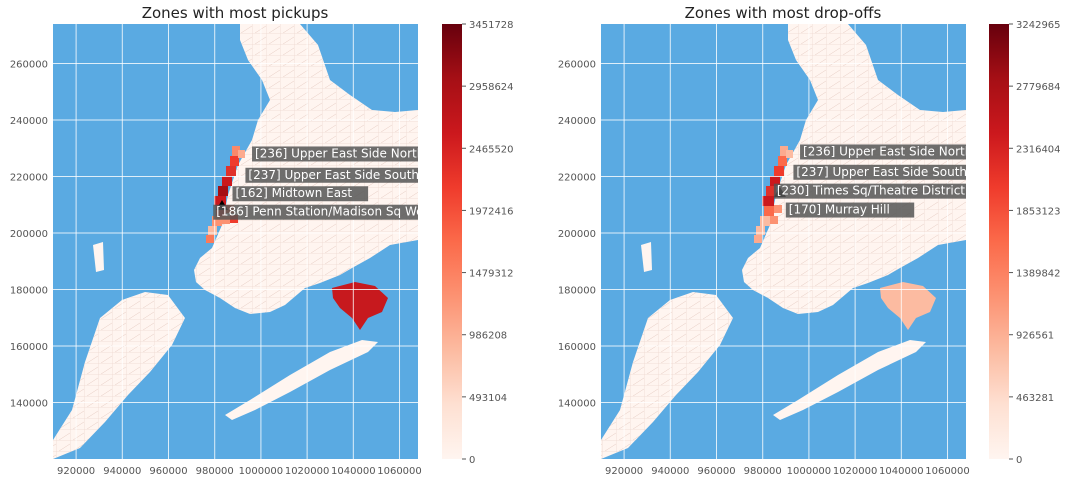 This screenshot has width=1068, height=483. Describe the element at coordinates (839, 210) in the screenshot. I see `annotation-label: [170] Murray Hill` at that location.